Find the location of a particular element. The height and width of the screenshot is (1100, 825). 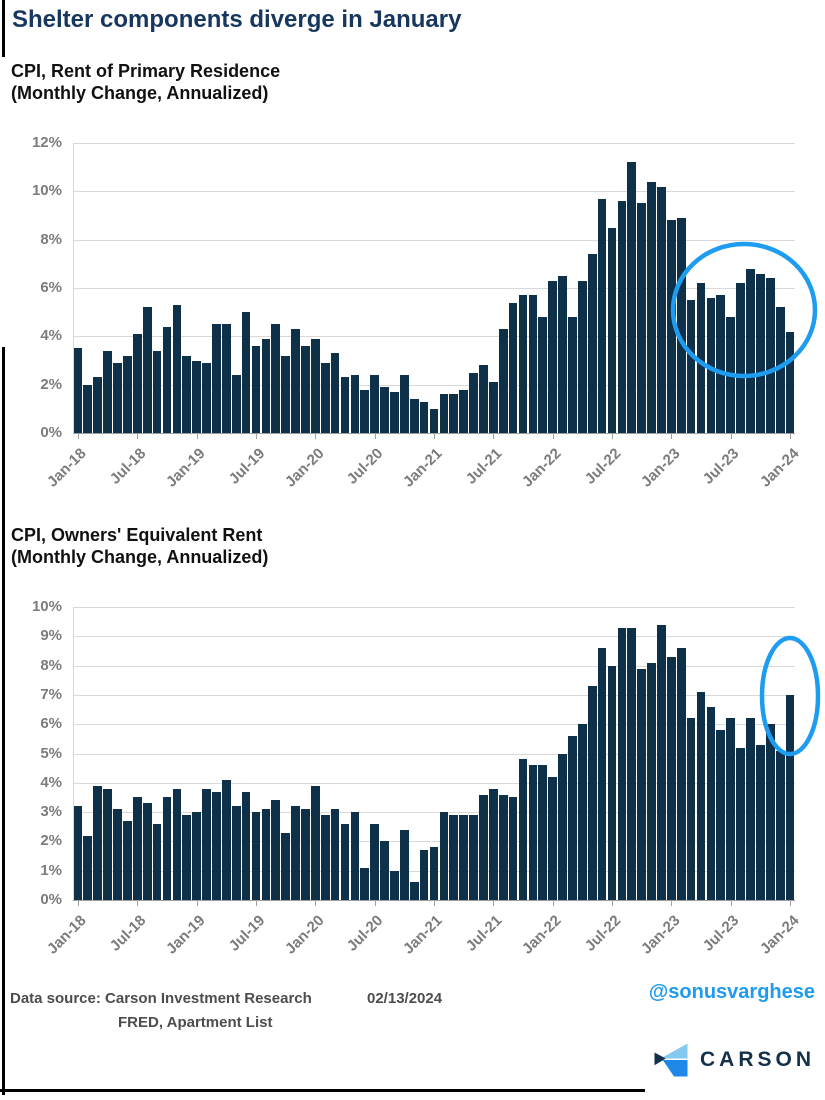

chart1-subtitle: (Monthly Change, Annualized) is located at coordinates (140, 93).